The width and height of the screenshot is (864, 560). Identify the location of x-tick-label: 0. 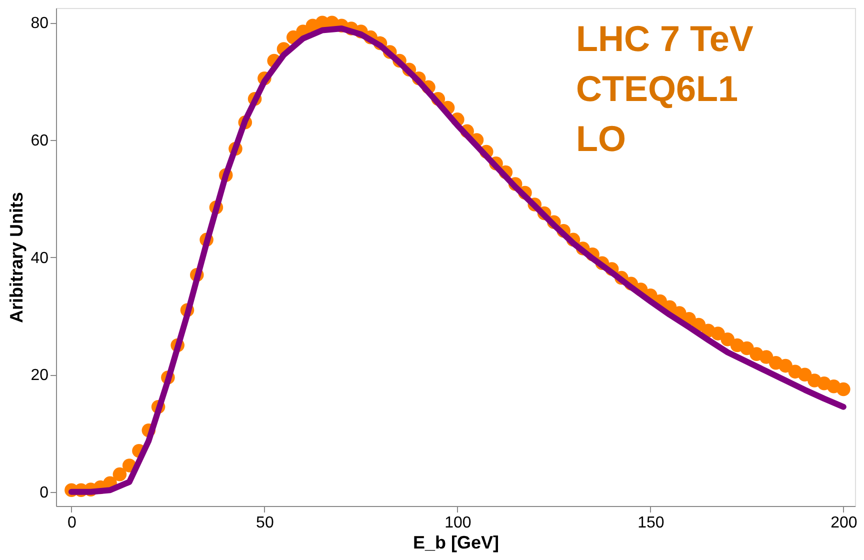
(71, 523).